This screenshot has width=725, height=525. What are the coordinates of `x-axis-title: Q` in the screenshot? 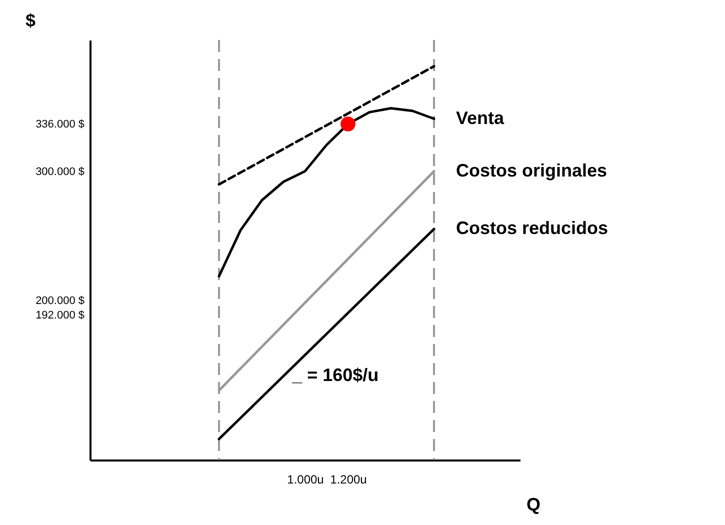 It's located at (533, 504).